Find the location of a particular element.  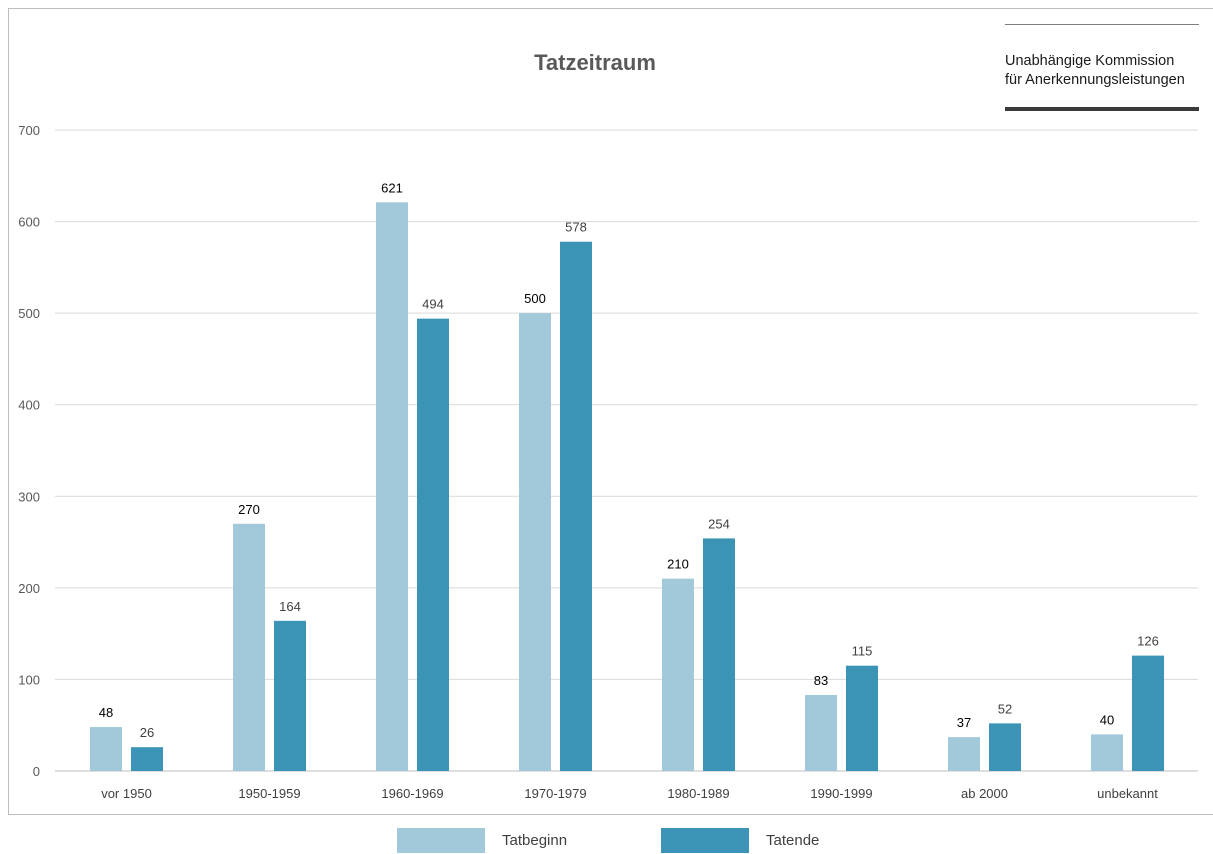

y-tick-label-600: 600 is located at coordinates (29, 222).